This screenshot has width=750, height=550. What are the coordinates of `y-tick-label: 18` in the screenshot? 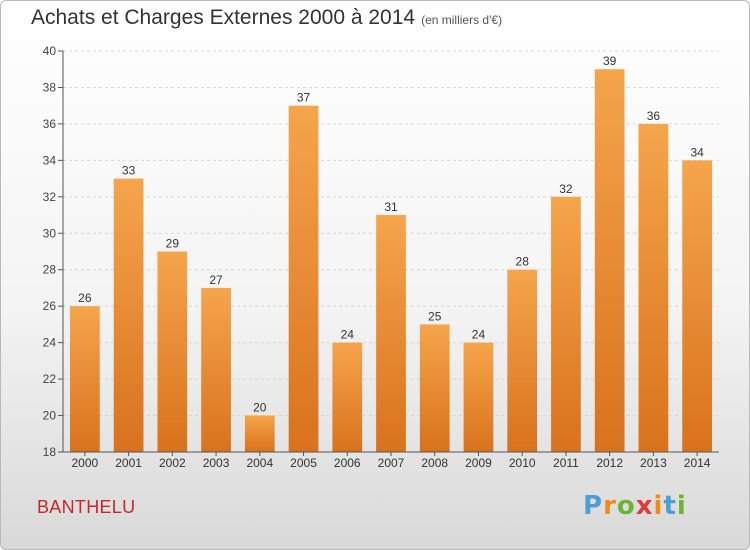 It's located at (50, 452).